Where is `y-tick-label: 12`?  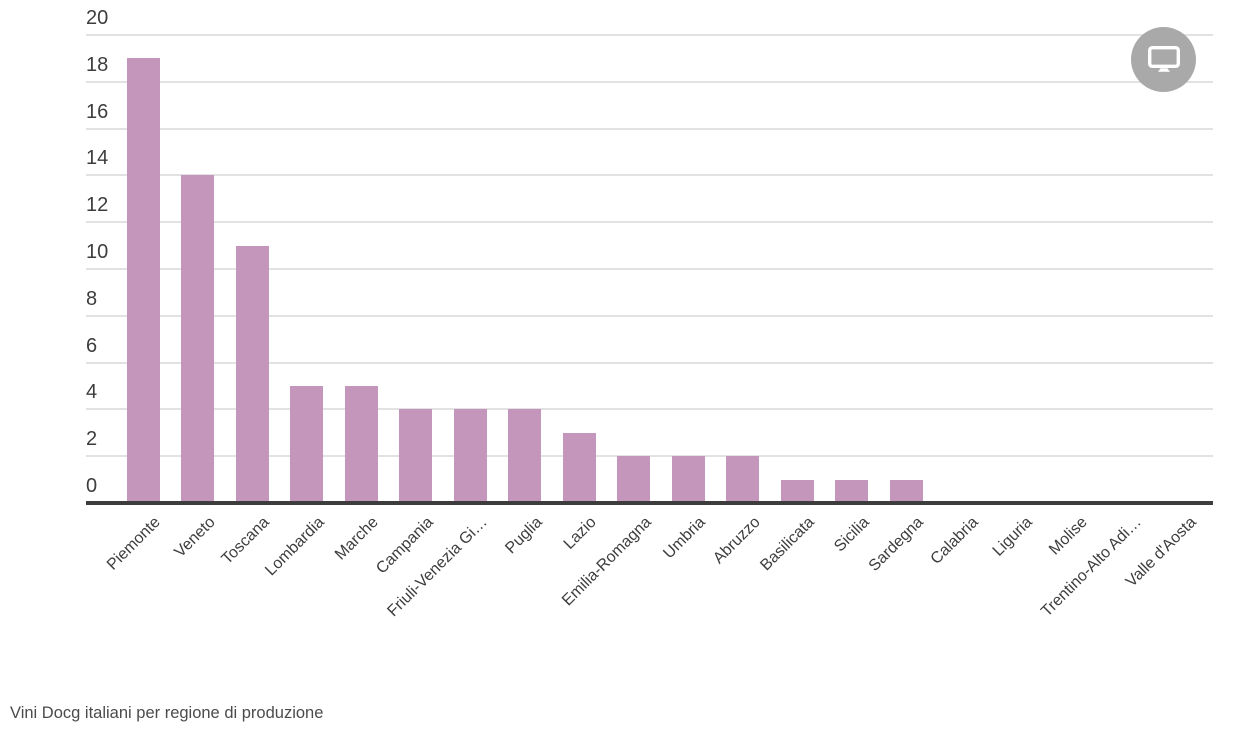
y-tick-label: 12 is located at coordinates (97, 205).